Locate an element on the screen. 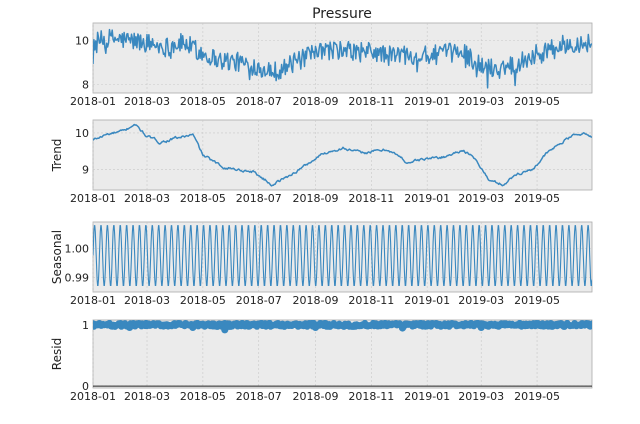  observed-series-line is located at coordinates (342, 58).